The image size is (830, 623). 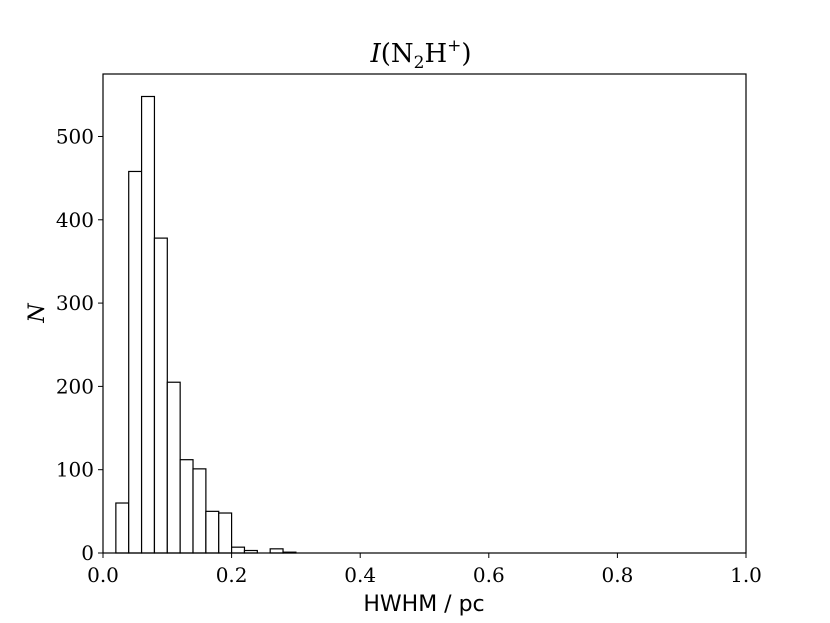 I want to click on x-axis-ticks: 0.0 0.2 0.4 0.6 0.8 1.0, so click(x=424, y=570).